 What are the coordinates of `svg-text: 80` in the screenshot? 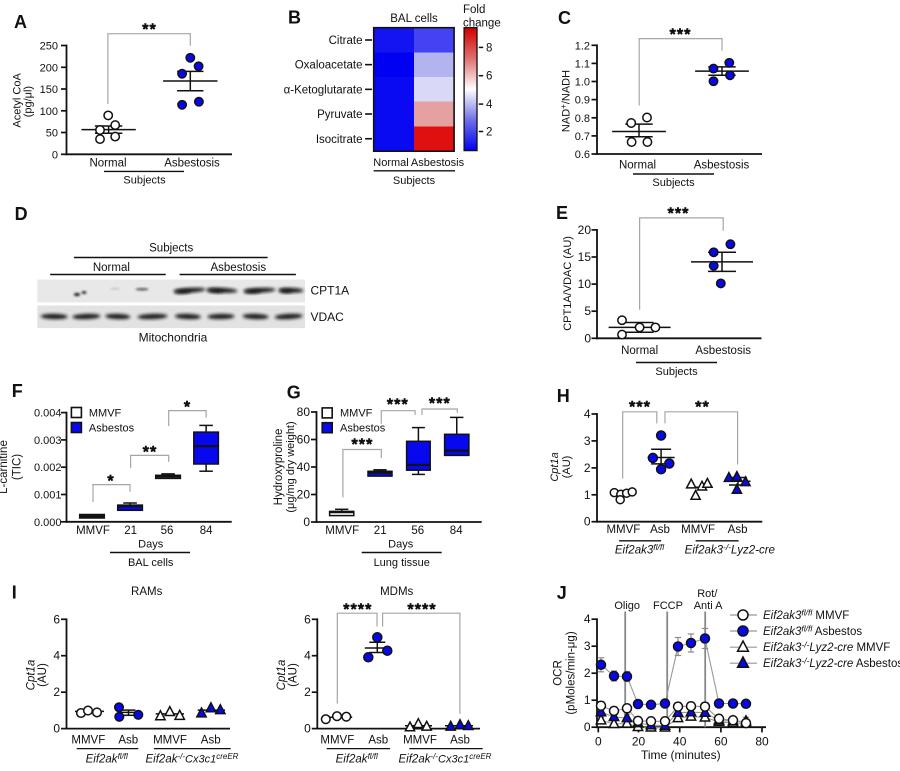 It's located at (762, 742).